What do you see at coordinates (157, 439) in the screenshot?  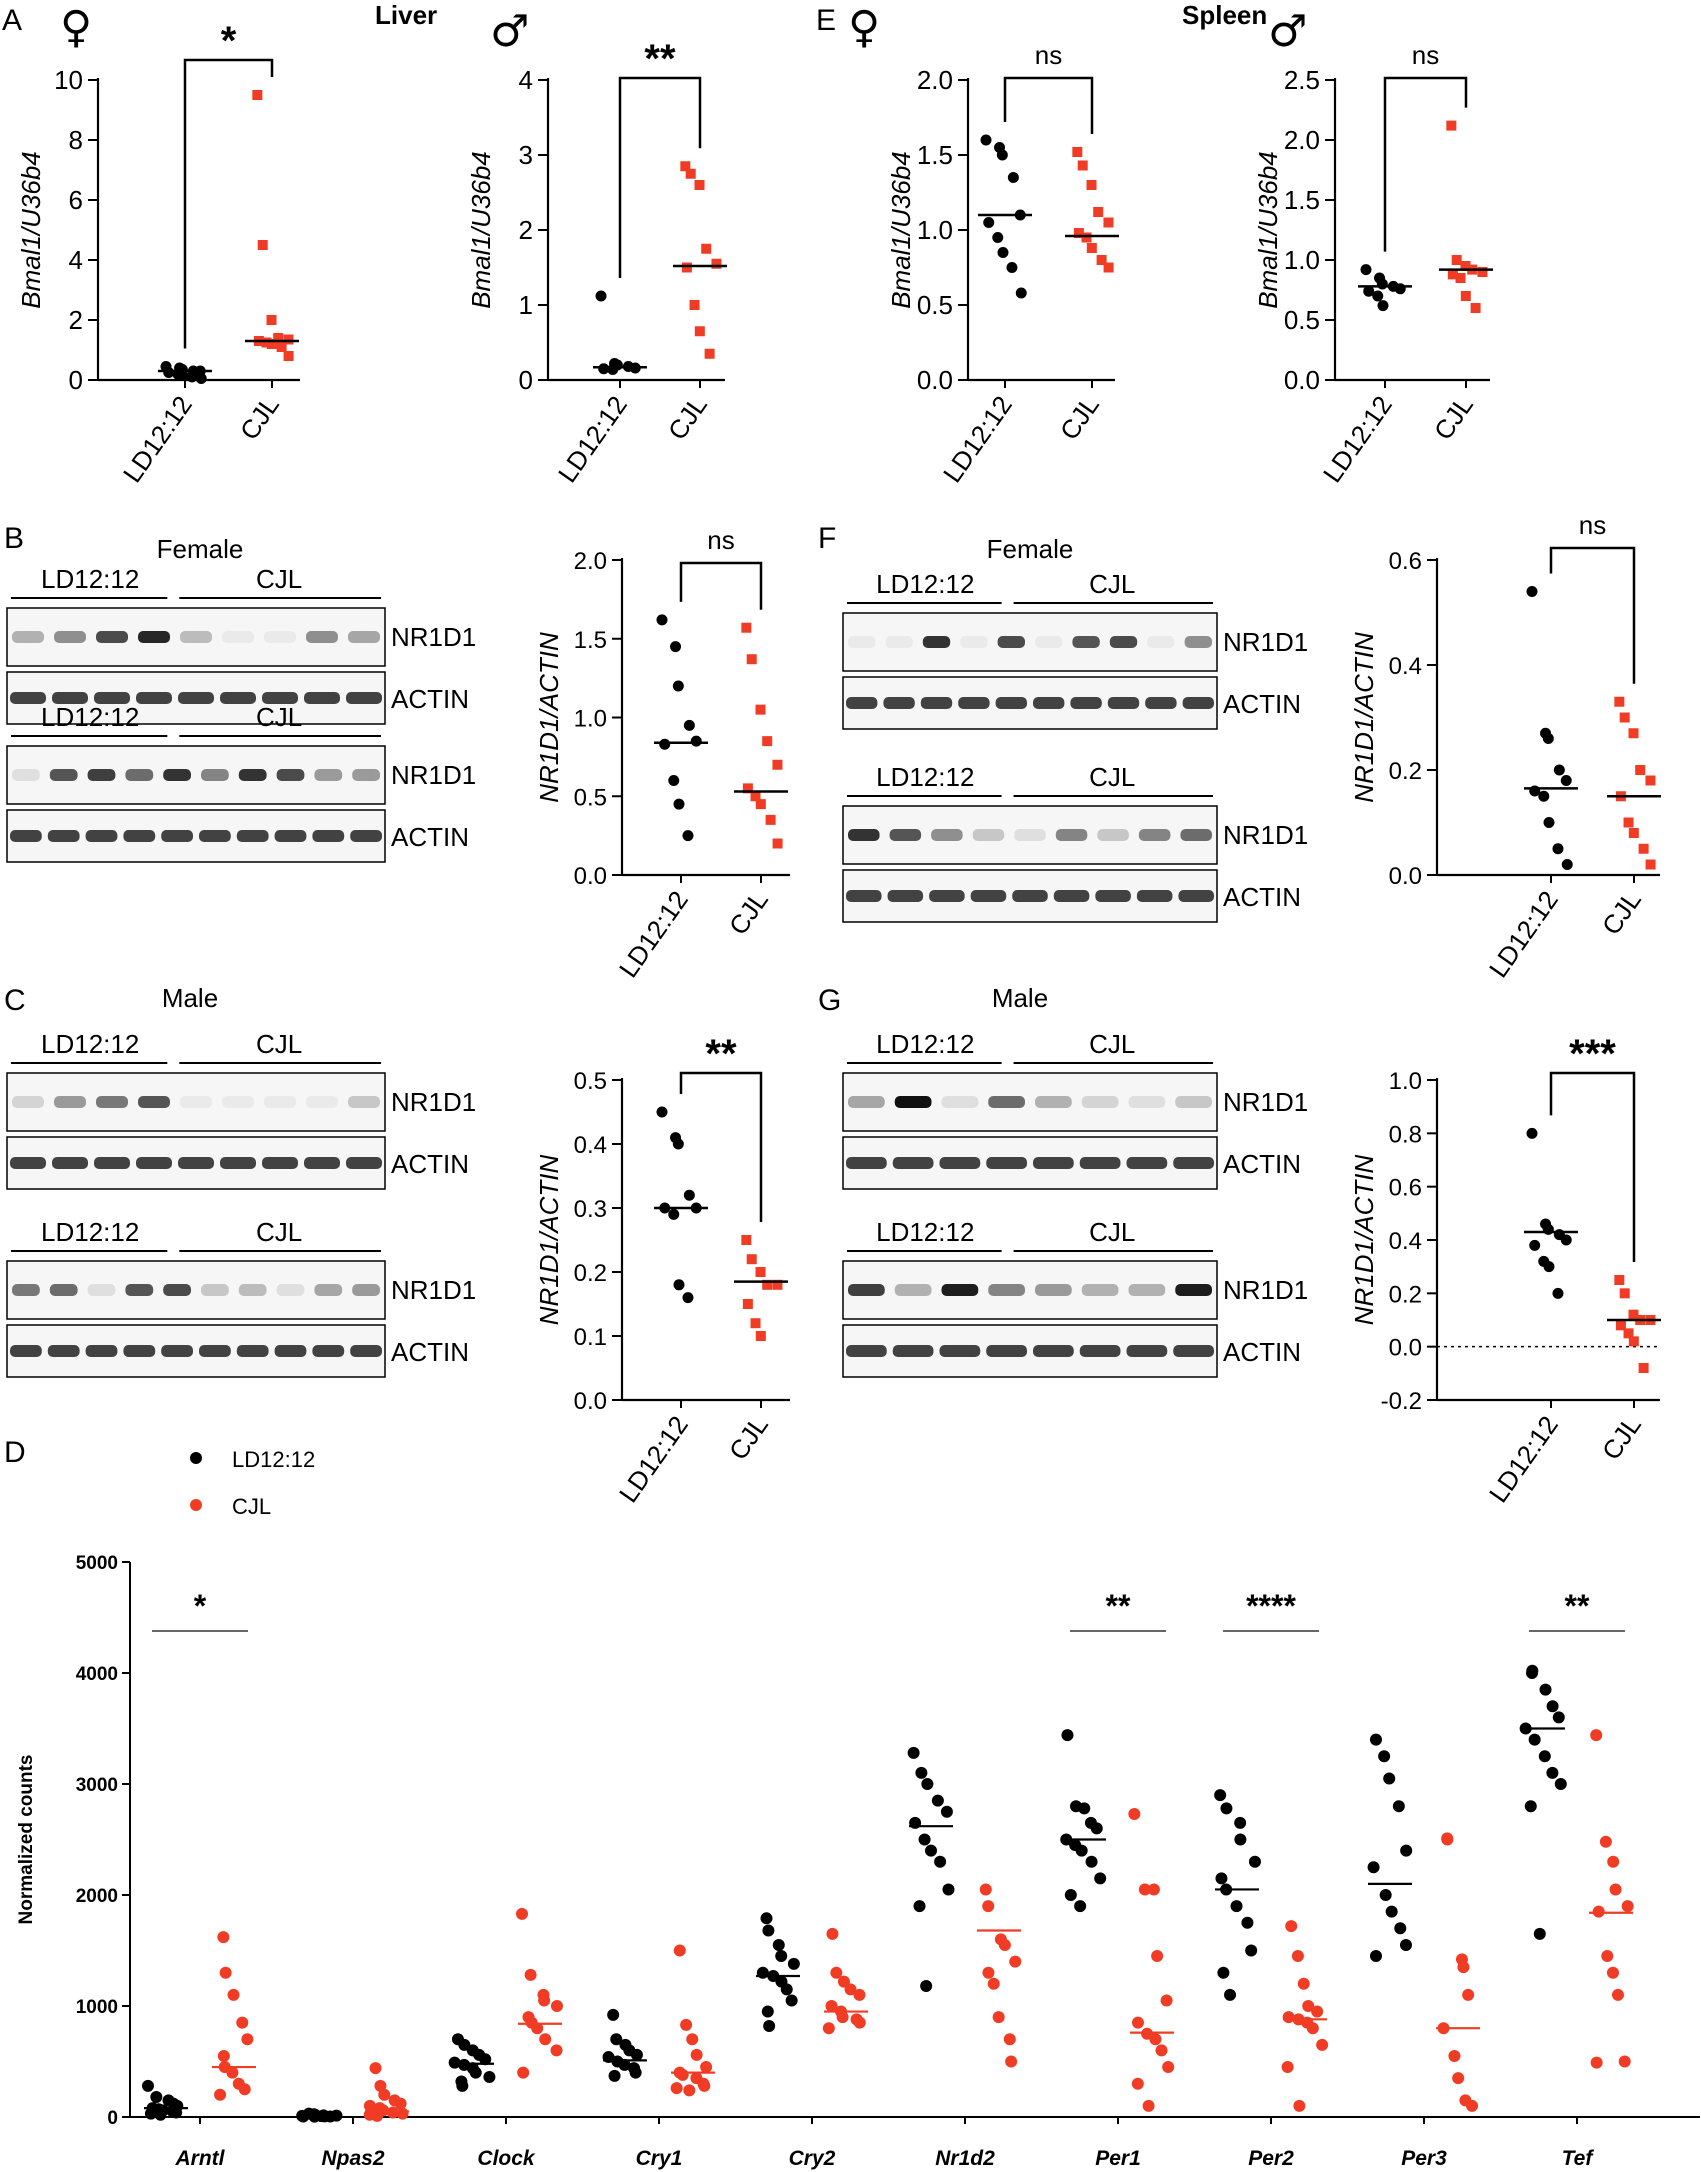 I see `x-tick-label: LD12:12` at bounding box center [157, 439].